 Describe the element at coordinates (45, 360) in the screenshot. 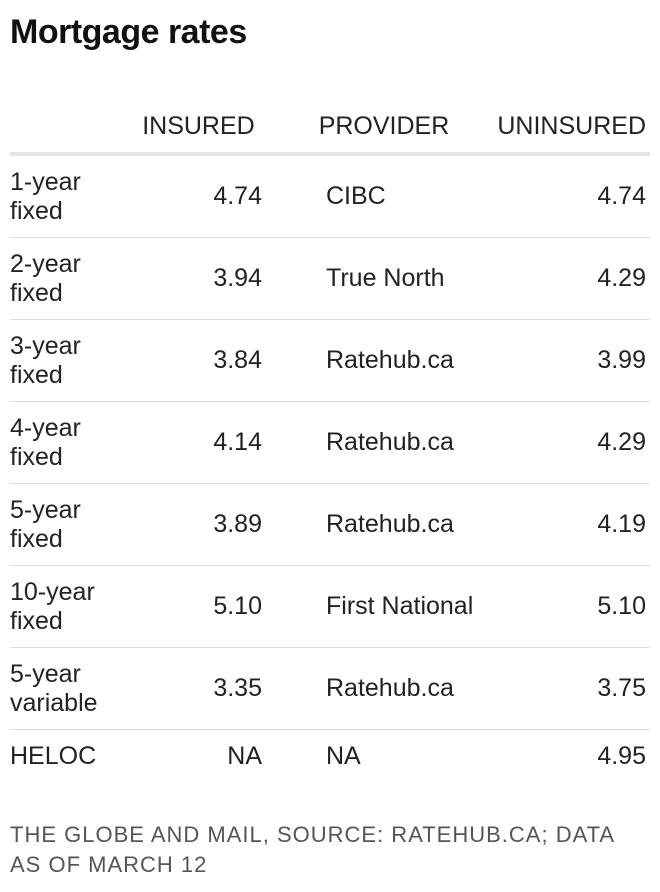

I see `cell-term: 3-year fixed` at that location.